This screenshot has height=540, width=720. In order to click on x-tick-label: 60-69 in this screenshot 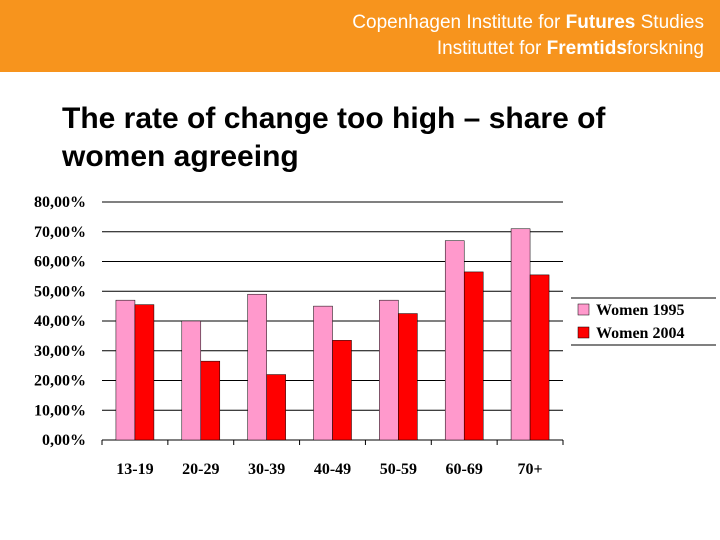, I will do `click(464, 469)`.